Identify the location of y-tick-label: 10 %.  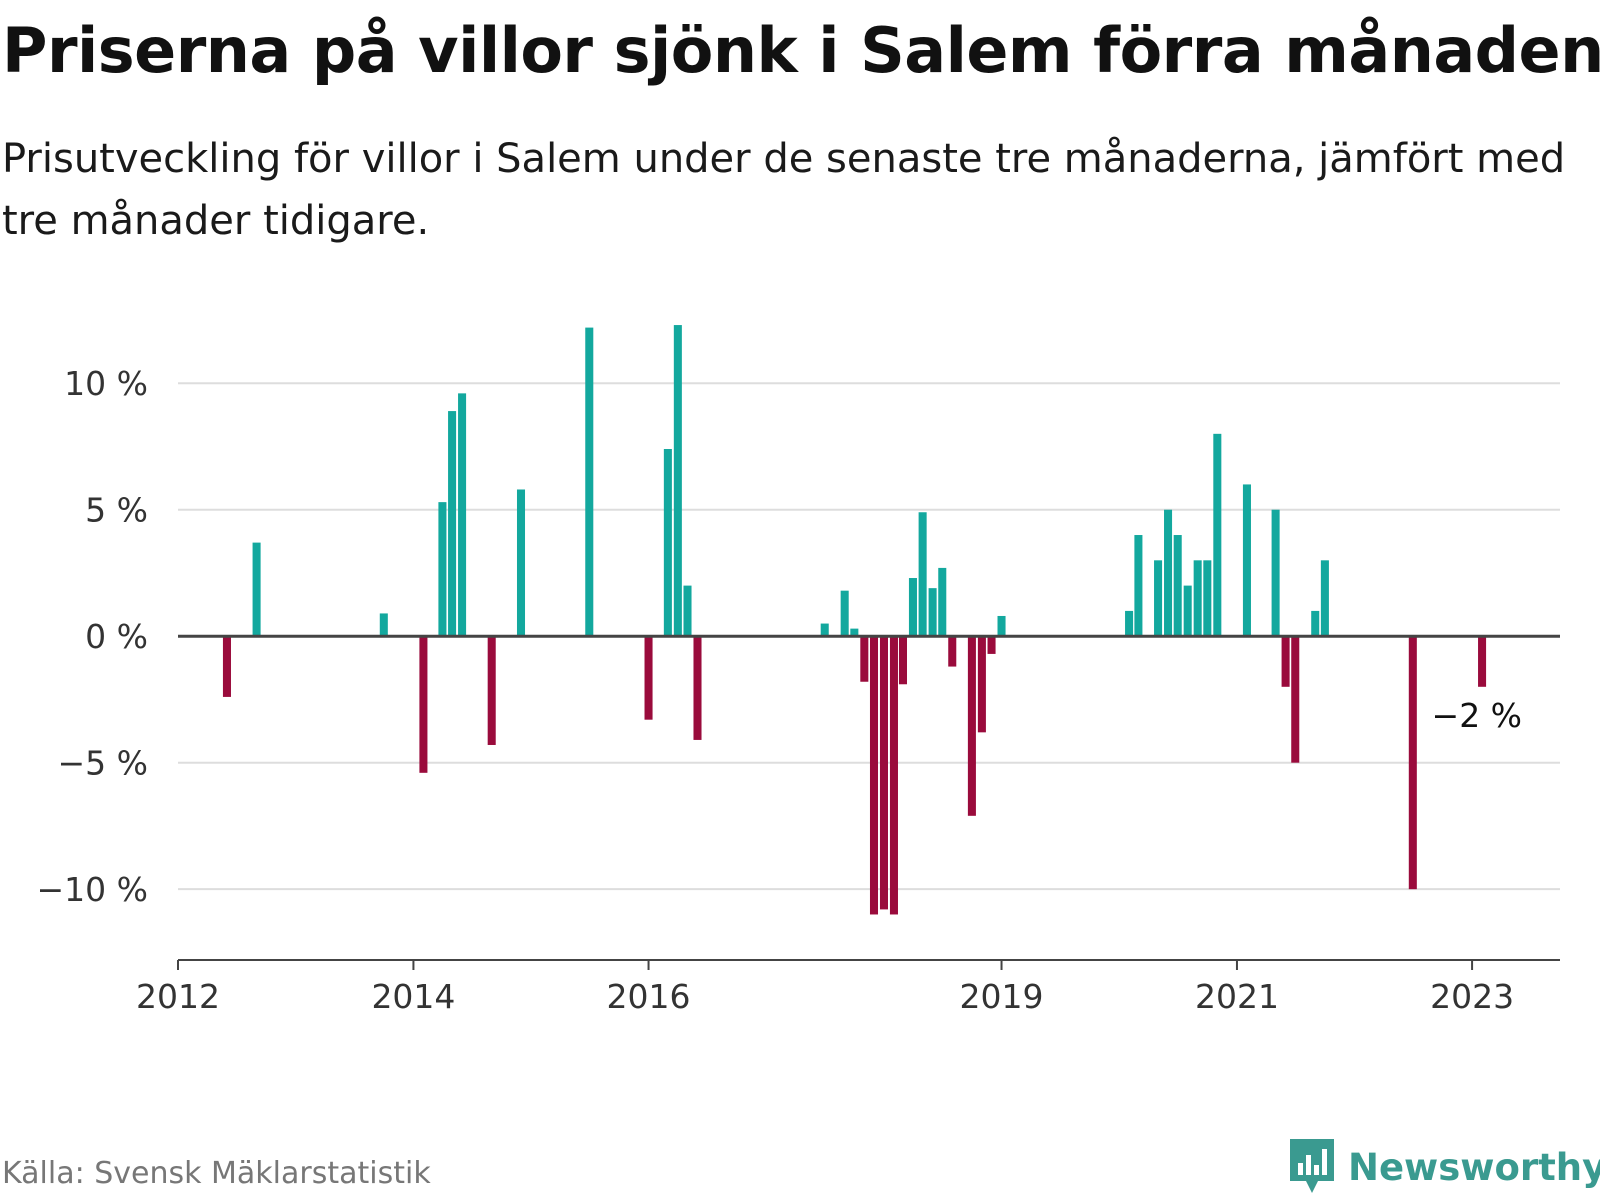
(106, 383).